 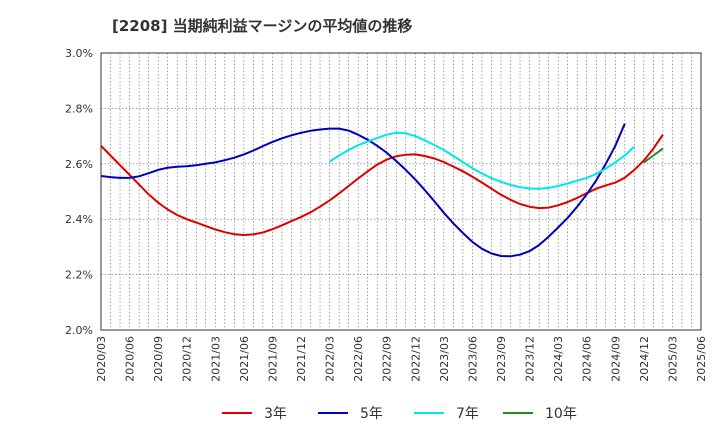 I want to click on x-tick-label: 2025/03, so click(x=672, y=359).